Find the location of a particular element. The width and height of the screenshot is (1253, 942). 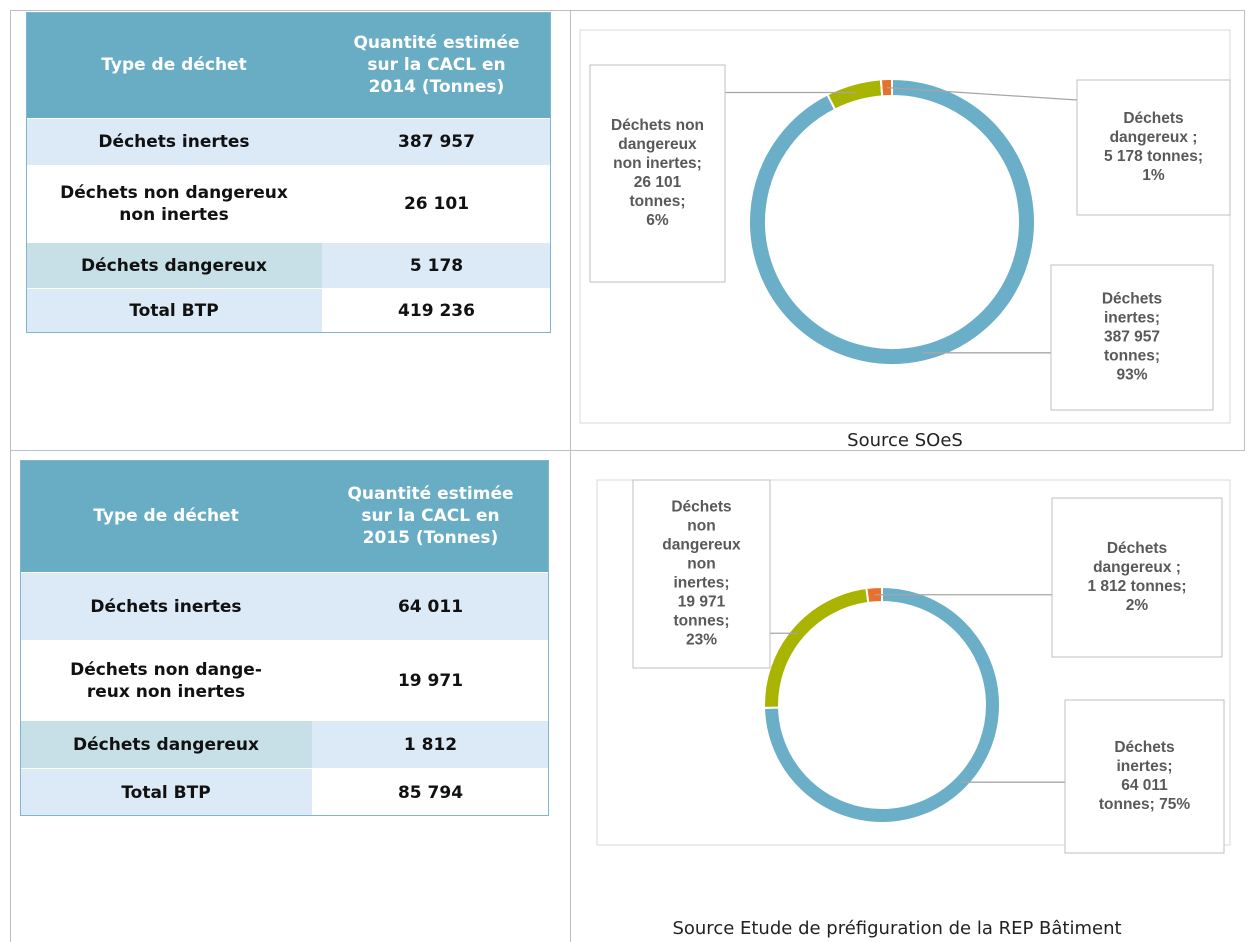

table-cell: 26 101 is located at coordinates (436, 203).